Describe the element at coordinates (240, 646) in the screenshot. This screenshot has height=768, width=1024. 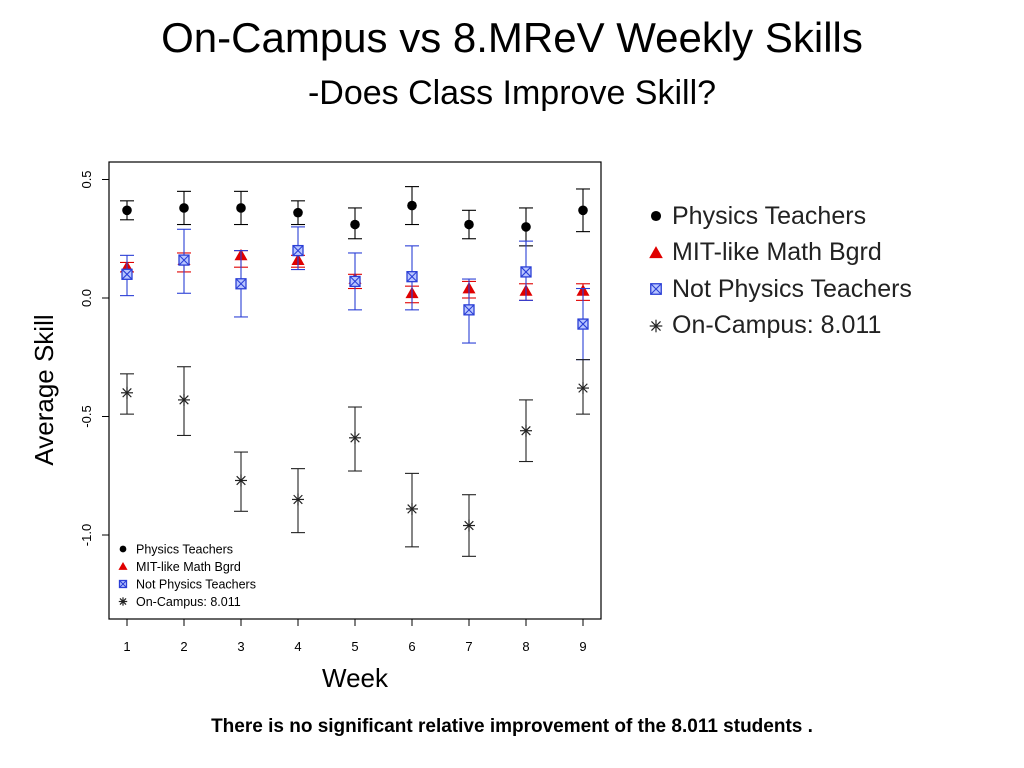
I see `x-tick-label: 3` at that location.